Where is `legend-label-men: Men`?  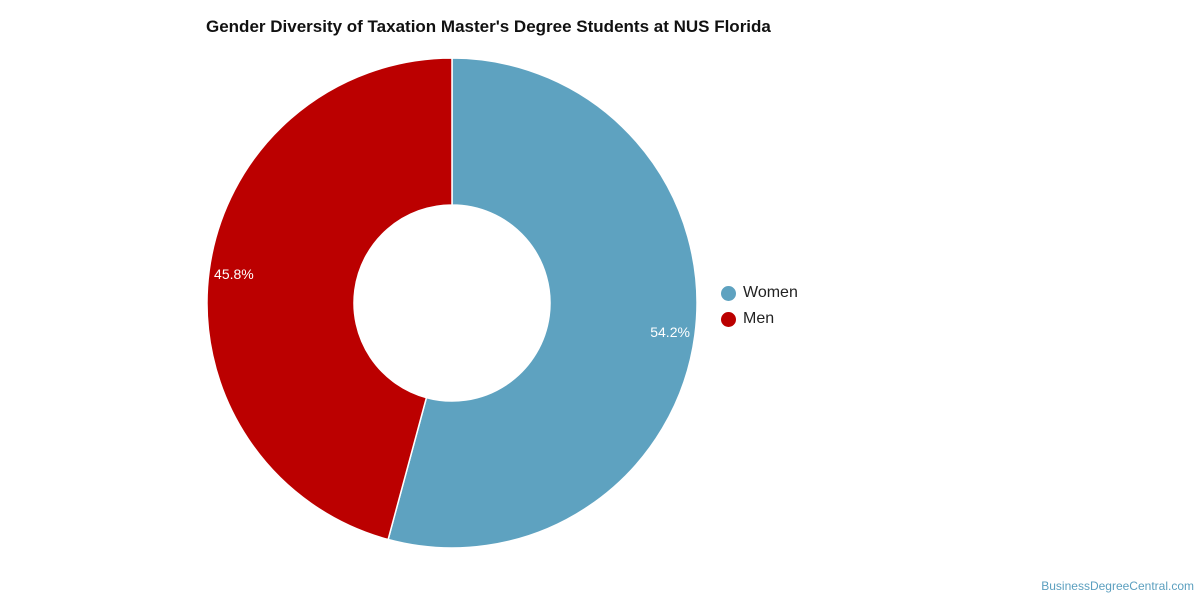
legend-label-men: Men is located at coordinates (759, 318).